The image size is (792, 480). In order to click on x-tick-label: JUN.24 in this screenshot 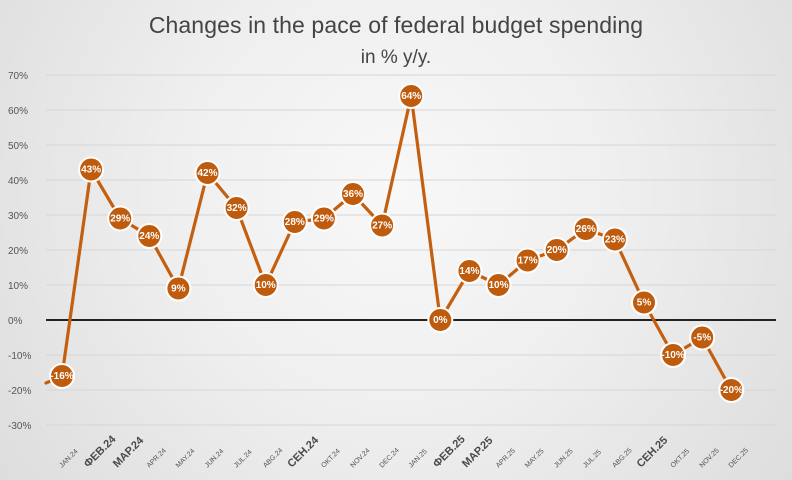, I will do `click(215, 459)`.